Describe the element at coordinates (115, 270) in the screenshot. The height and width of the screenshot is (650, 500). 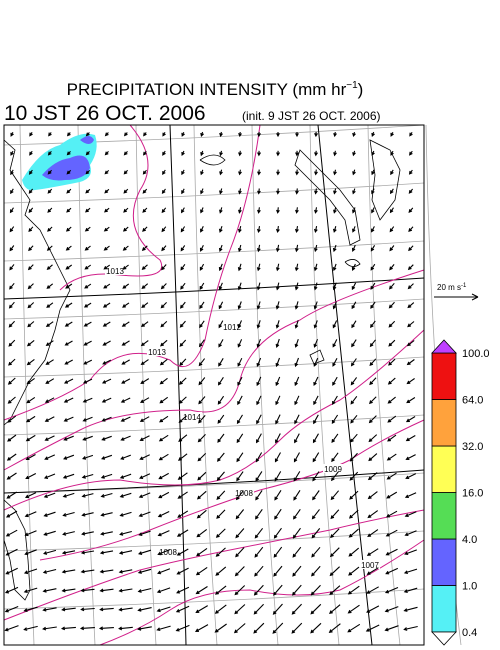
I see `isobar-label-bg` at that location.